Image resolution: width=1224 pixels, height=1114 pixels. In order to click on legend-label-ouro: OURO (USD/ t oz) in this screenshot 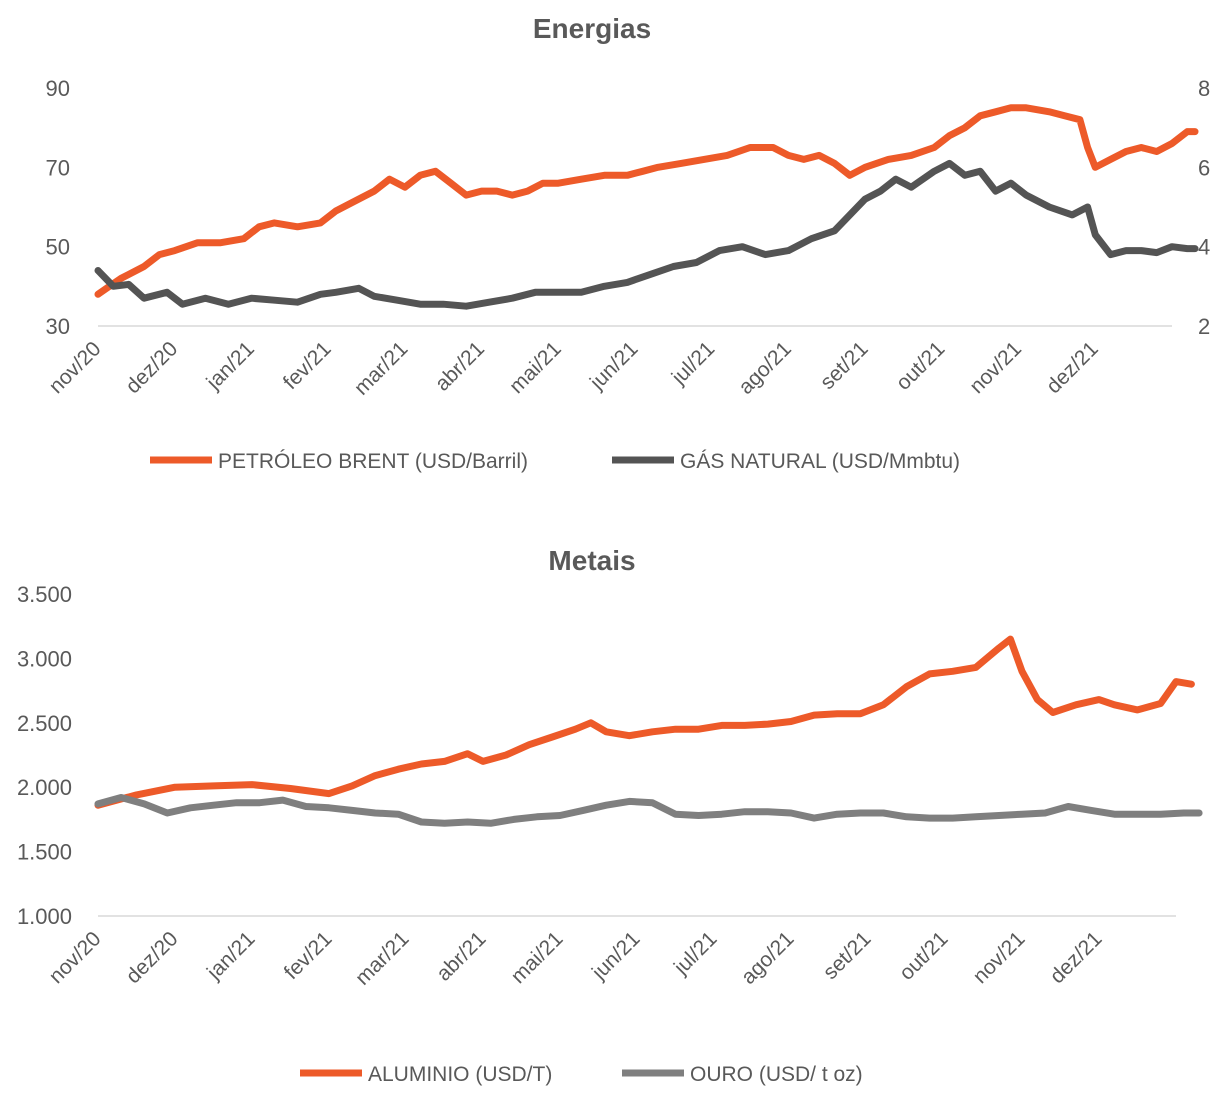, I will do `click(776, 1074)`.